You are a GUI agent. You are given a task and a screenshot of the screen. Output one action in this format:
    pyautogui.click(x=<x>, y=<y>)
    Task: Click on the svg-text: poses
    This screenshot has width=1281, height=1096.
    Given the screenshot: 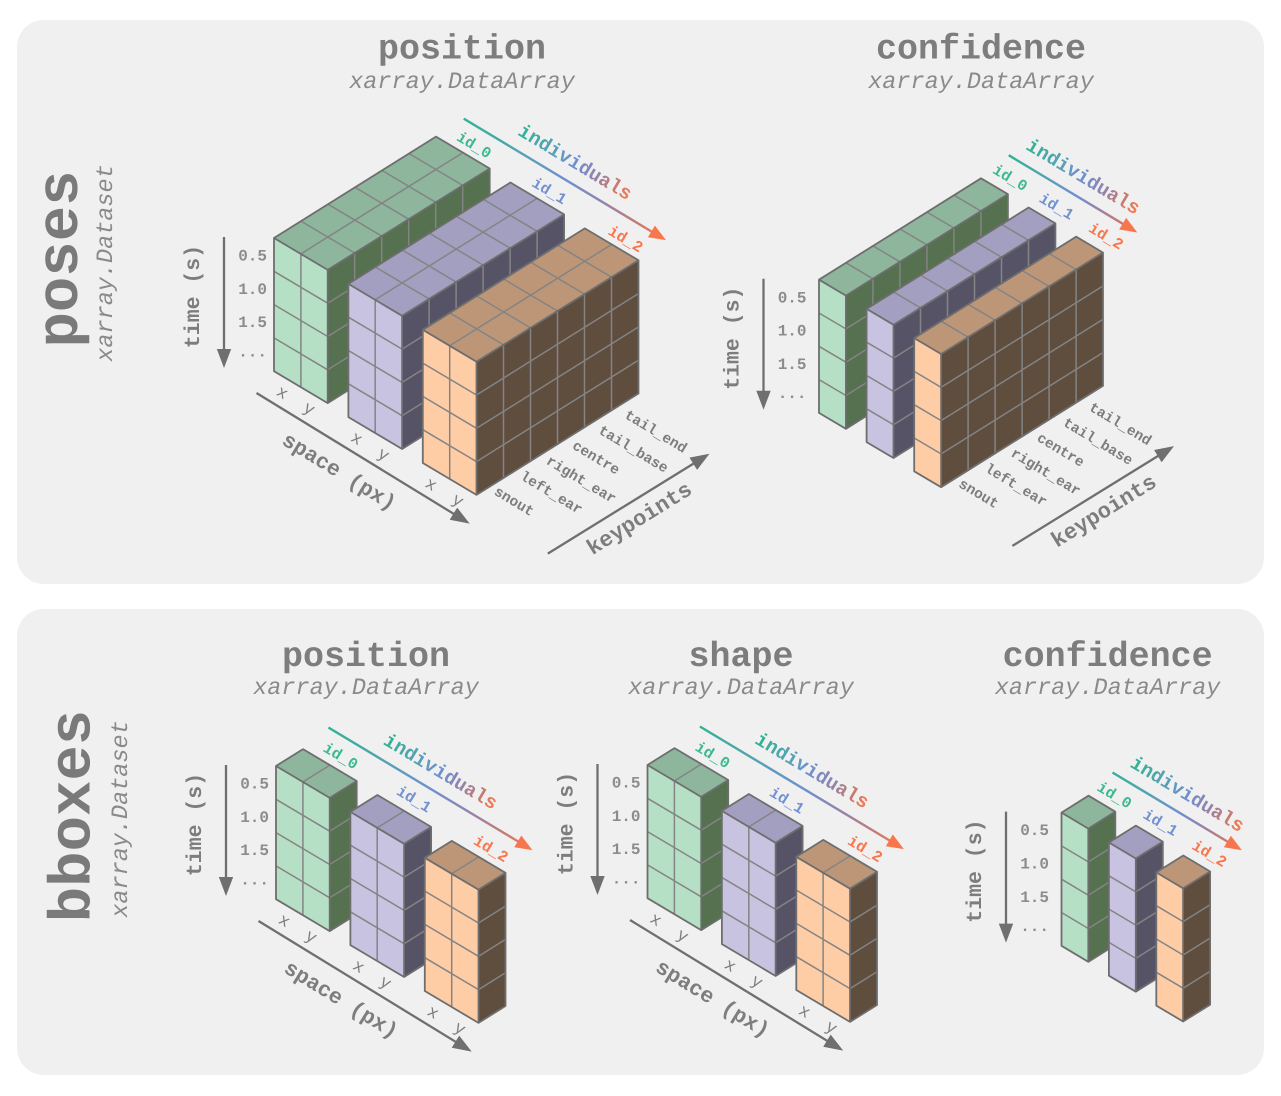 What is the action you would take?
    pyautogui.click(x=61, y=258)
    